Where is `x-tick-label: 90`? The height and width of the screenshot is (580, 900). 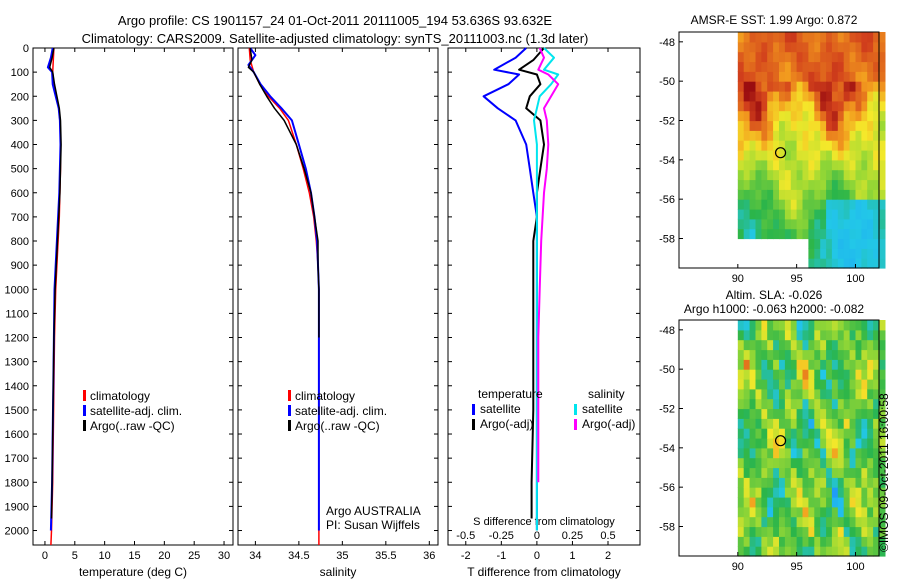 x-tick-label: 90 is located at coordinates (738, 567).